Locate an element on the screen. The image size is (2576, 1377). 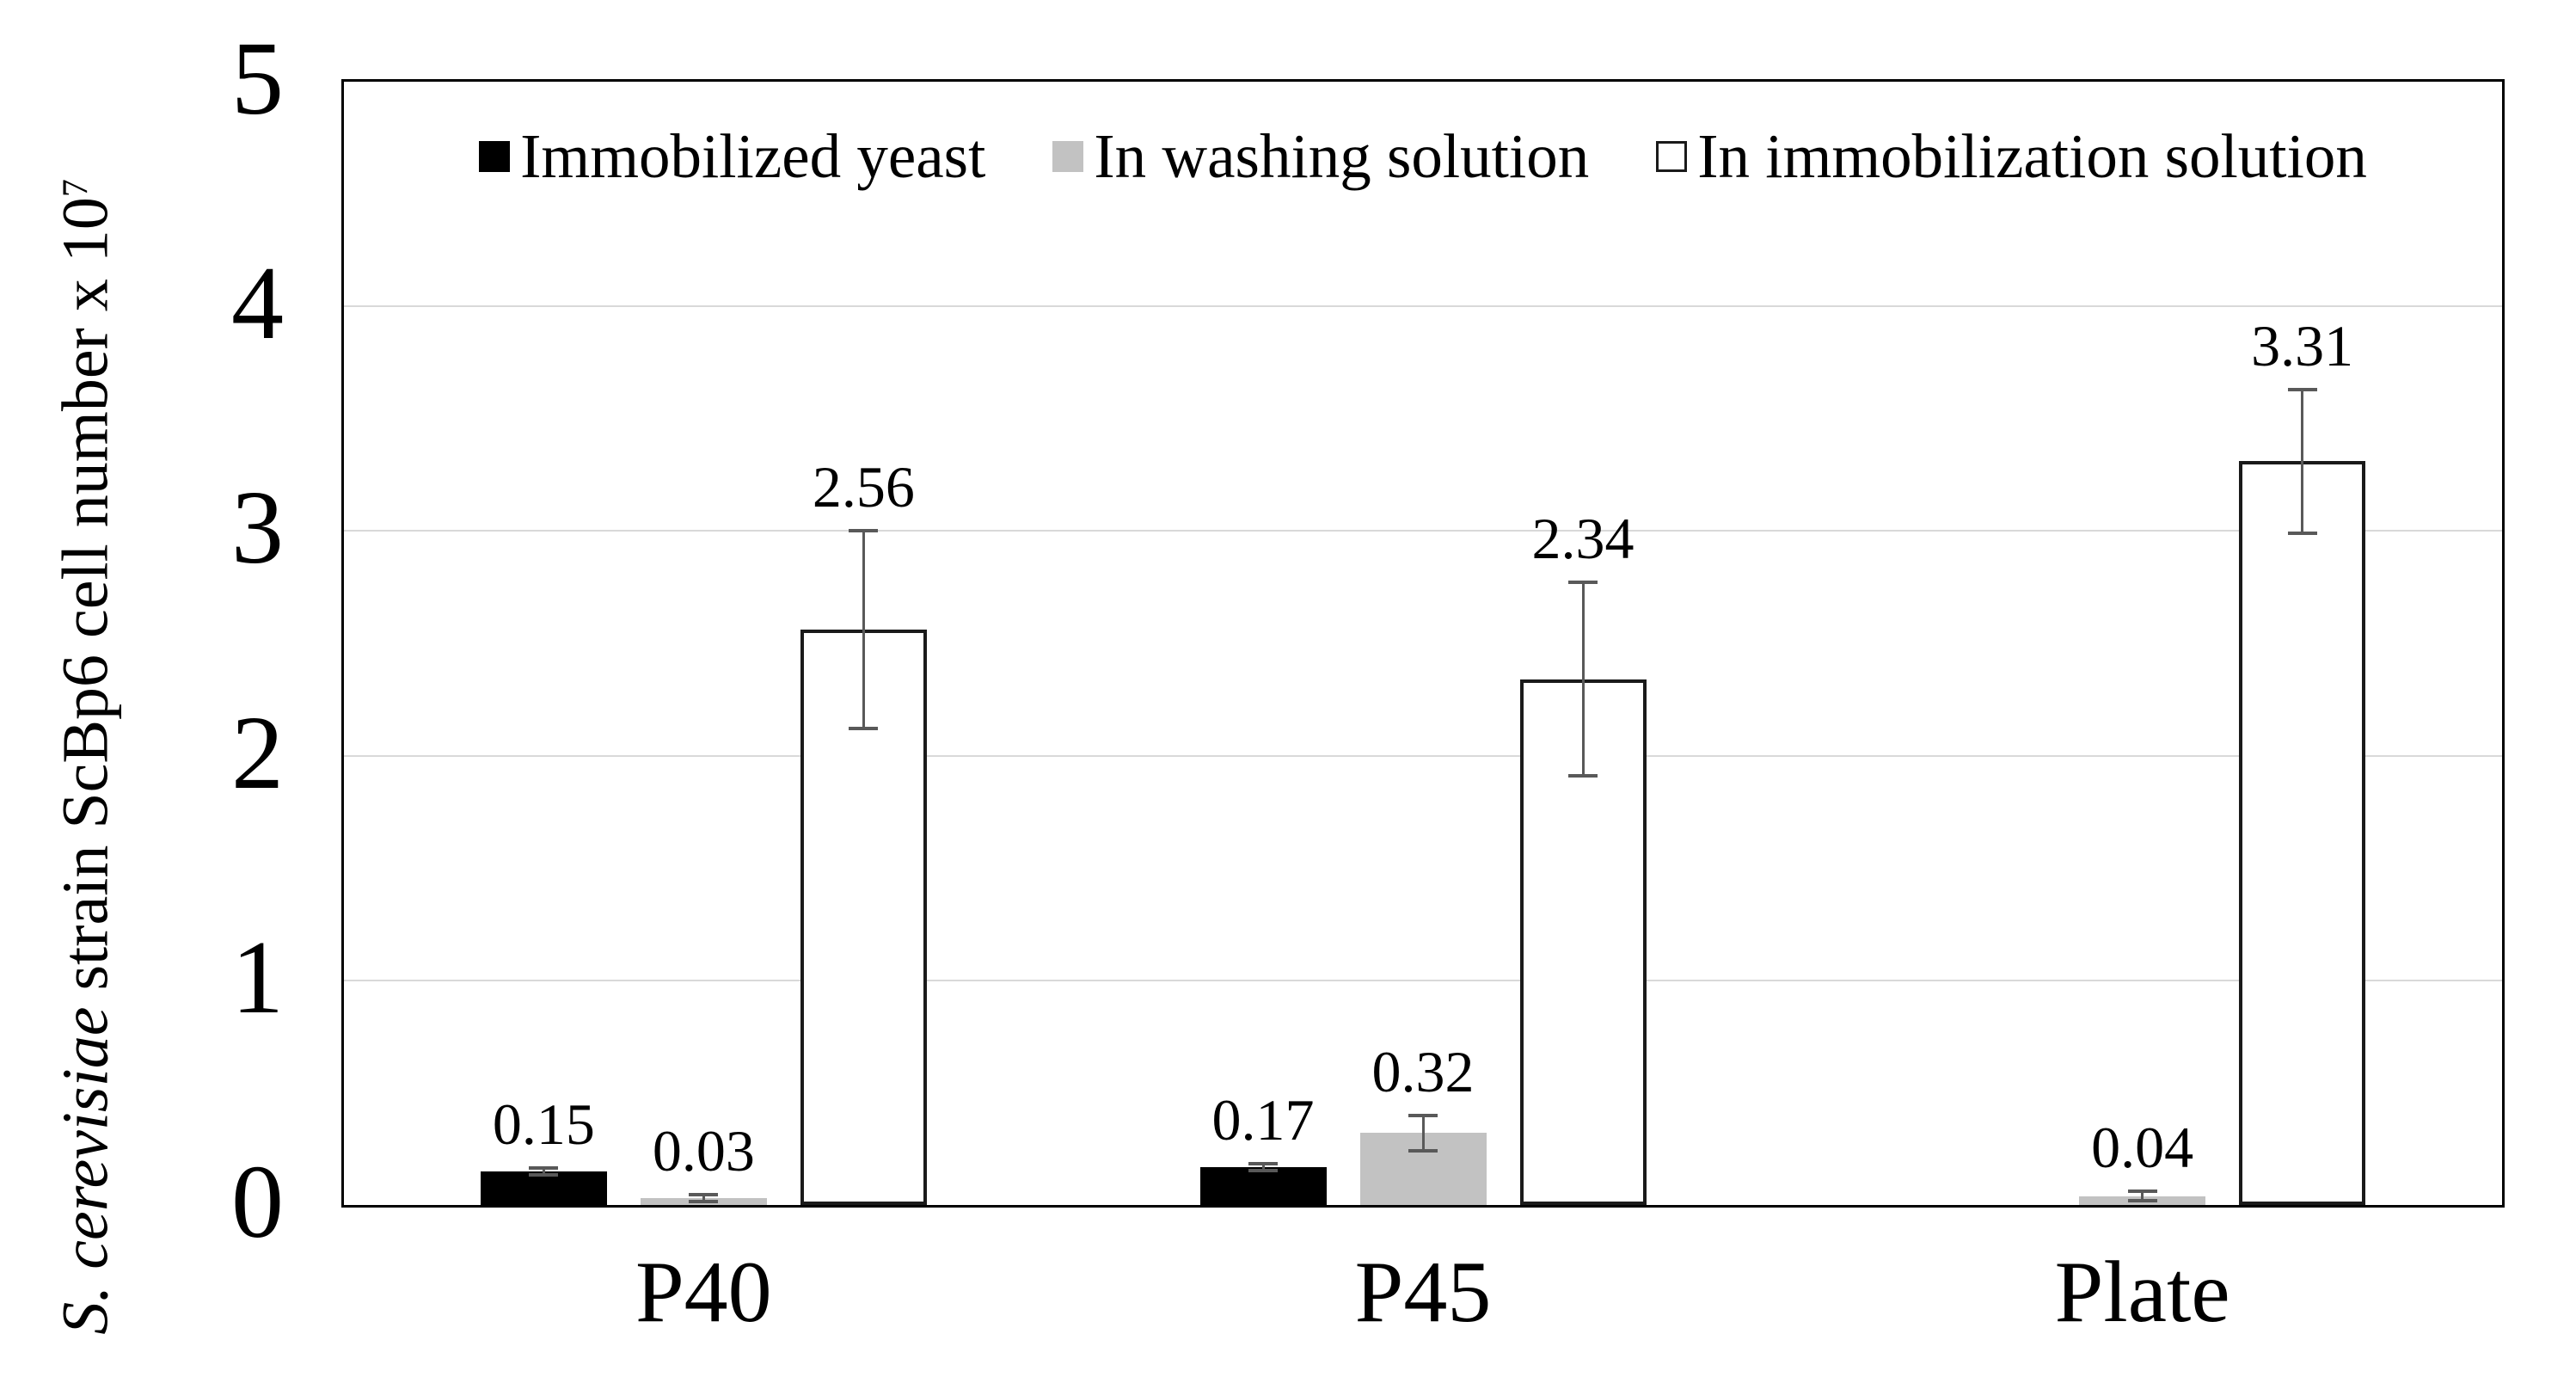
error-bar-plate-in-washing-solution is located at coordinates (2142, 1196).